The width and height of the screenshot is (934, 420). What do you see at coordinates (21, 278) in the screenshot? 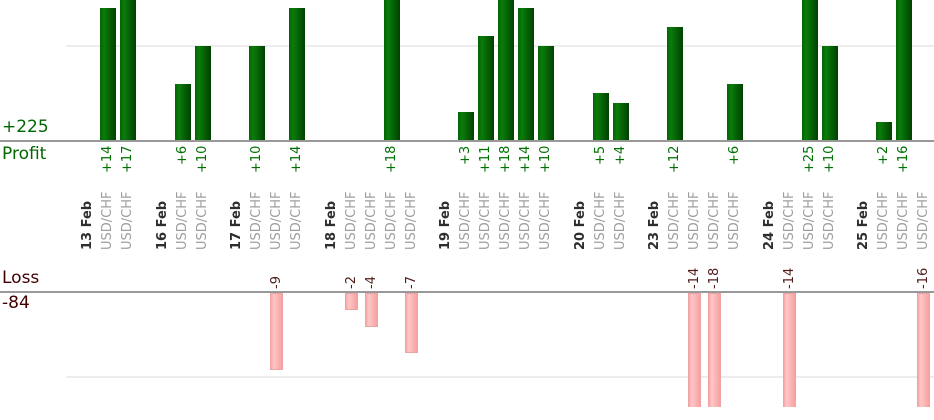
I see `loss-axis-title: Loss` at bounding box center [21, 278].